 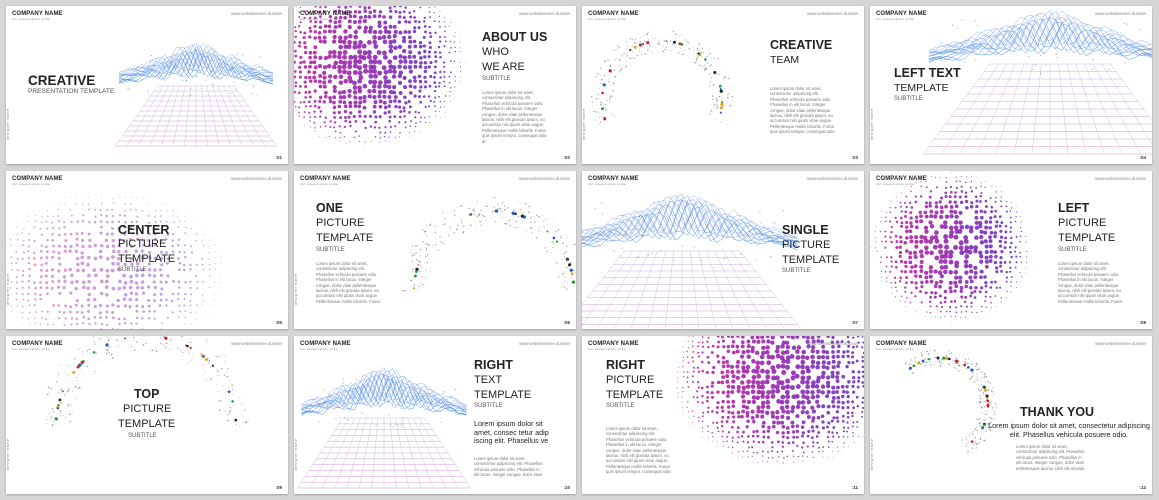 What do you see at coordinates (854, 322) in the screenshot?
I see `slide-number: :07` at bounding box center [854, 322].